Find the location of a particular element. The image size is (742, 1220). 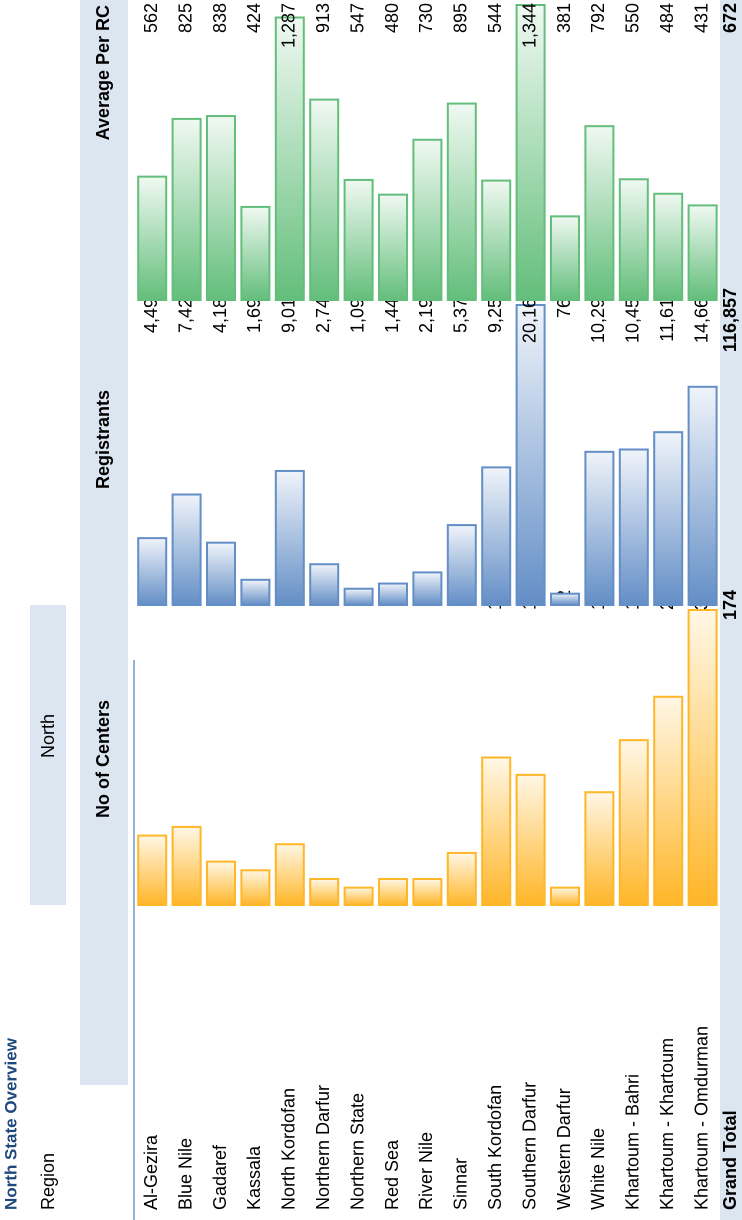

row-label: White Nile is located at coordinates (598, 1169).